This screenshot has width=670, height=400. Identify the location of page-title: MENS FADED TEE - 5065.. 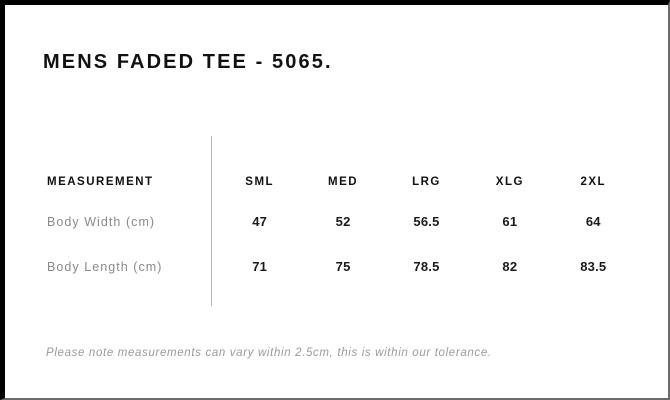
(188, 62).